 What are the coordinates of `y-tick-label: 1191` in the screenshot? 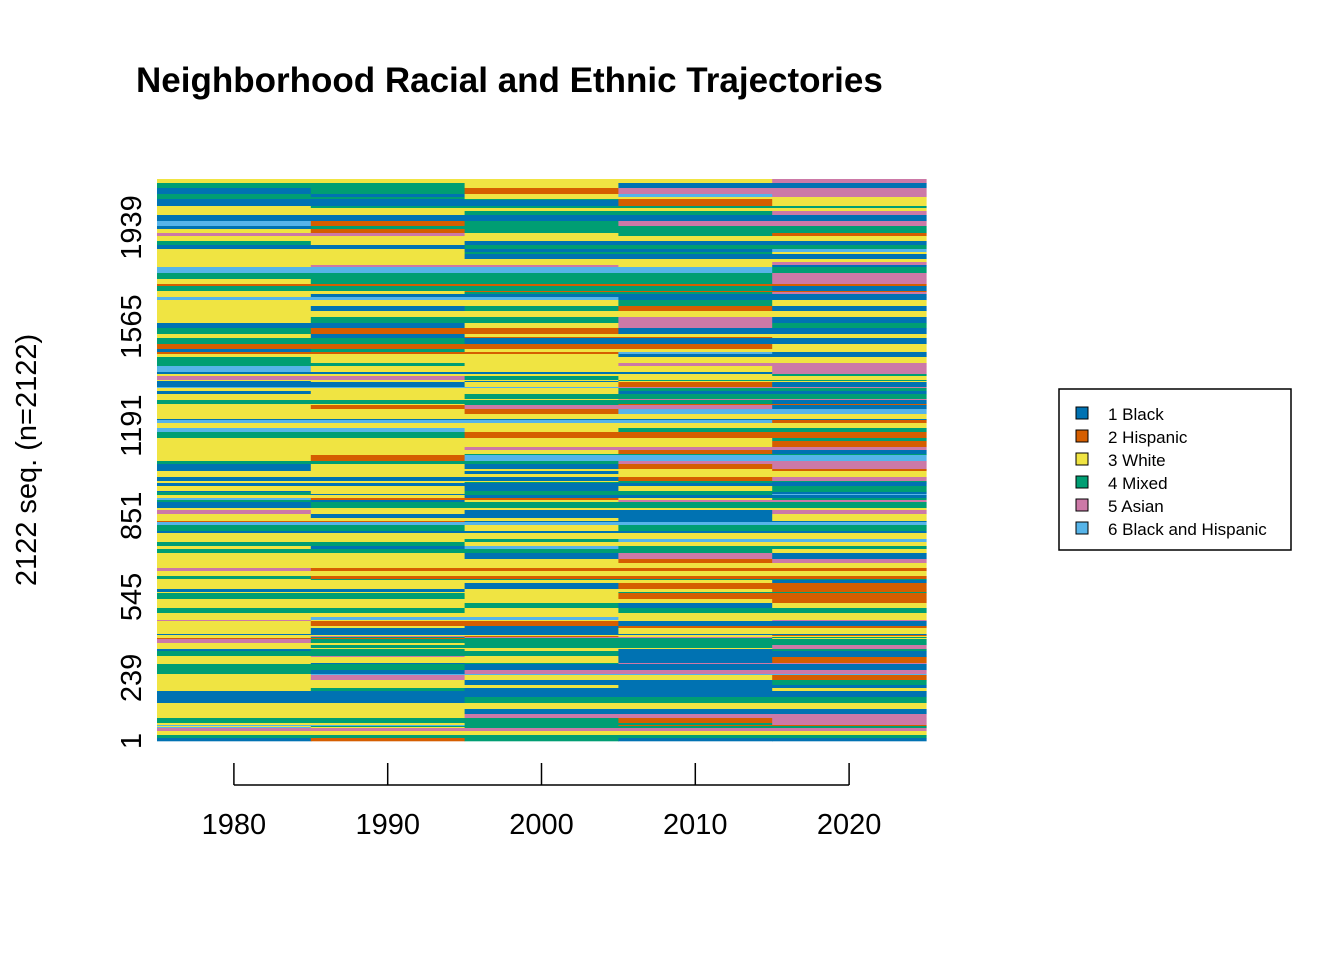 It's located at (132, 426).